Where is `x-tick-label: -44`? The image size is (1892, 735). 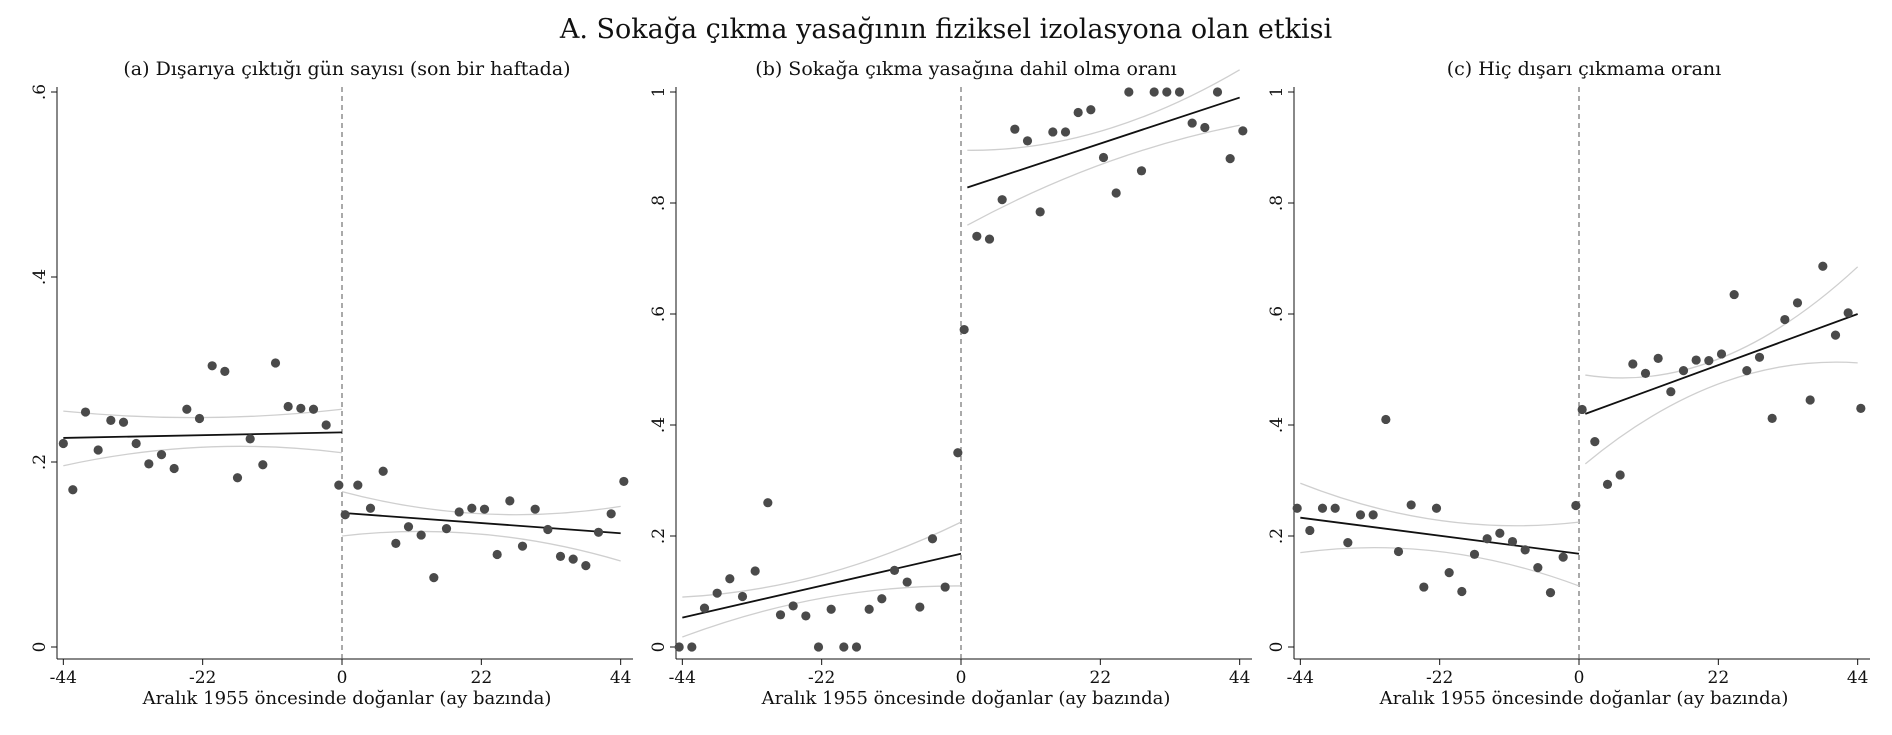 x-tick-label: -44 is located at coordinates (1300, 678).